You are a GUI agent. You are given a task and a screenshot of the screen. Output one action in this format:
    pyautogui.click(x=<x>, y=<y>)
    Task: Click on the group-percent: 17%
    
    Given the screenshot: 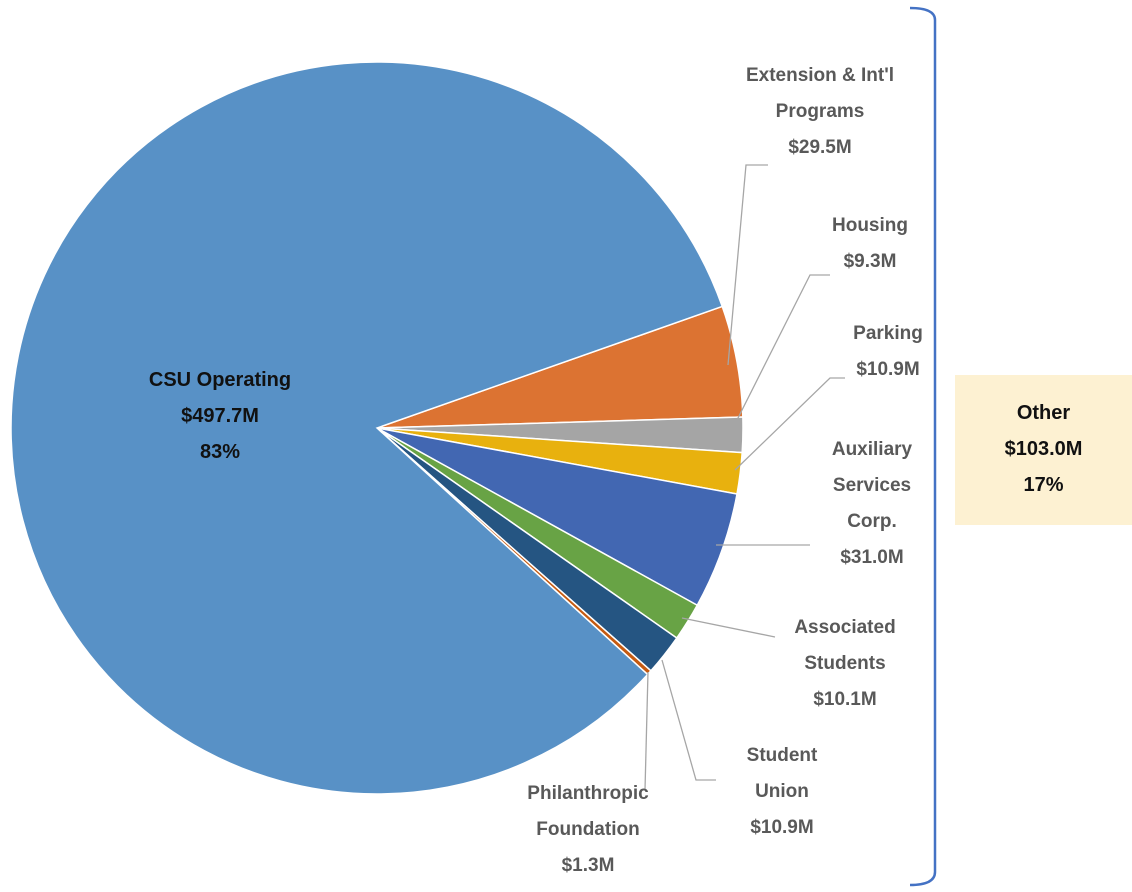 What is the action you would take?
    pyautogui.click(x=1043, y=485)
    